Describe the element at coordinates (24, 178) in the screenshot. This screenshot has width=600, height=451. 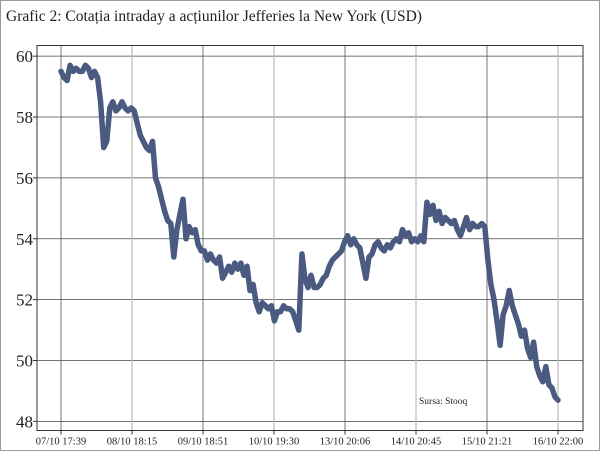
I see `y-tick-label: 56` at that location.